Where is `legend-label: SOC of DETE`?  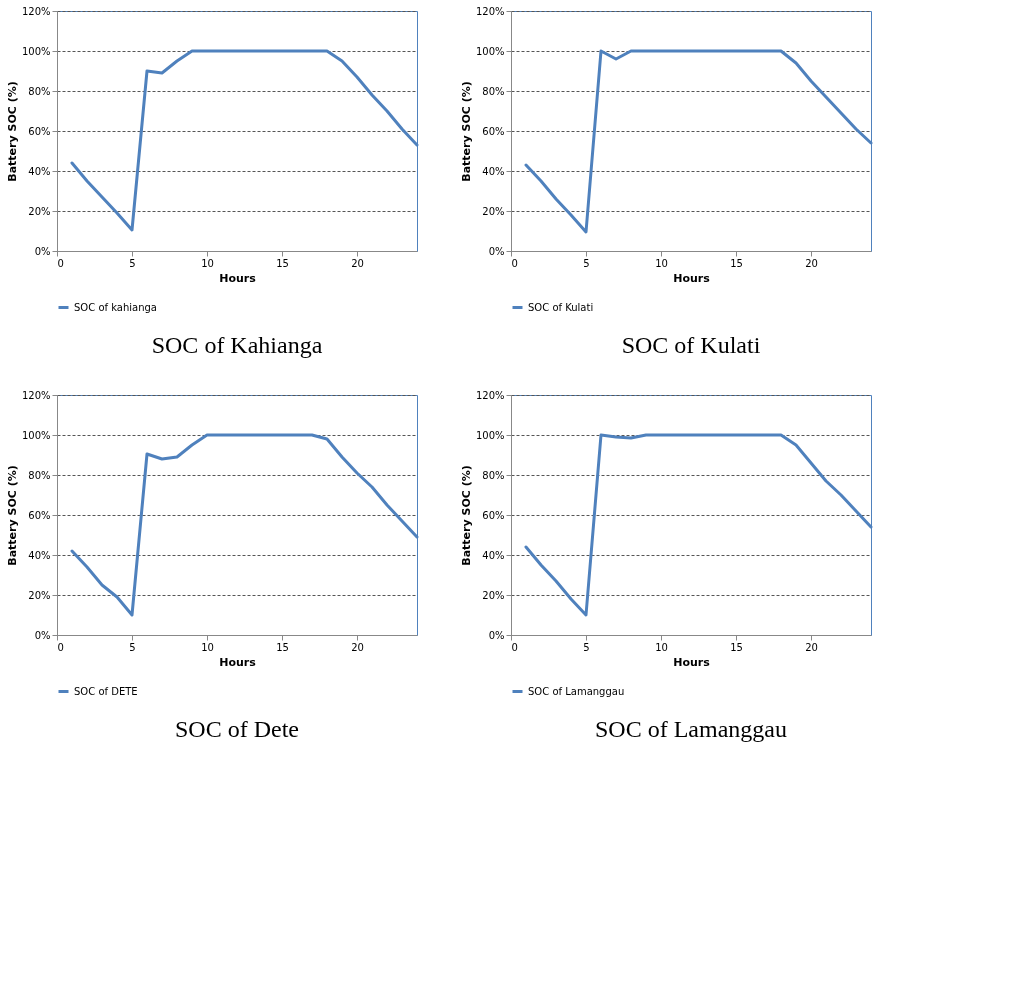
legend-label: SOC of DETE is located at coordinates (106, 691).